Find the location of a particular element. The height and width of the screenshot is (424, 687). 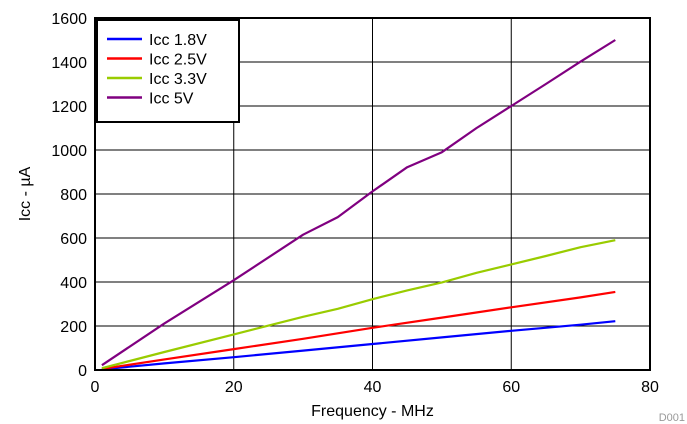

legend-label-1: Icc 1.8V is located at coordinates (178, 40).